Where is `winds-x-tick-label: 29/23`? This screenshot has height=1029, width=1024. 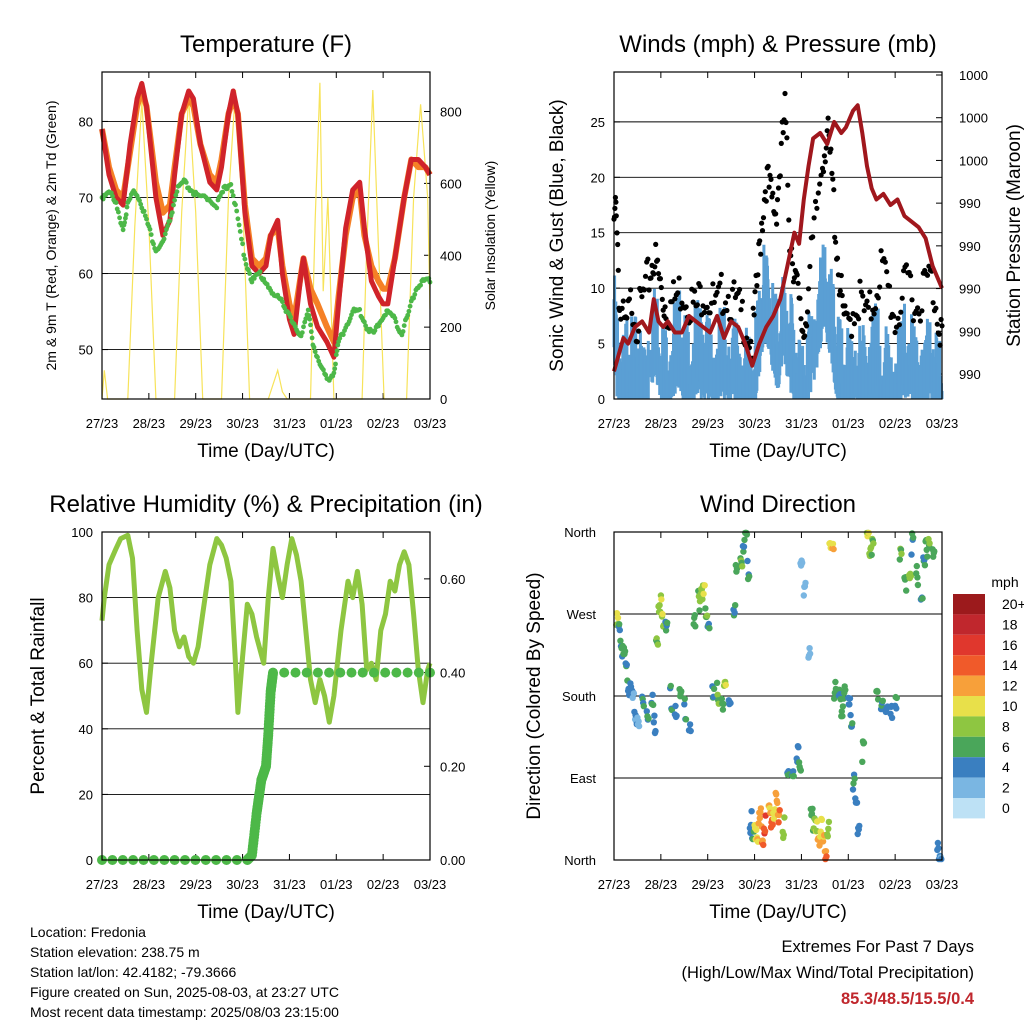
winds-x-tick-label: 29/23 is located at coordinates (707, 423).